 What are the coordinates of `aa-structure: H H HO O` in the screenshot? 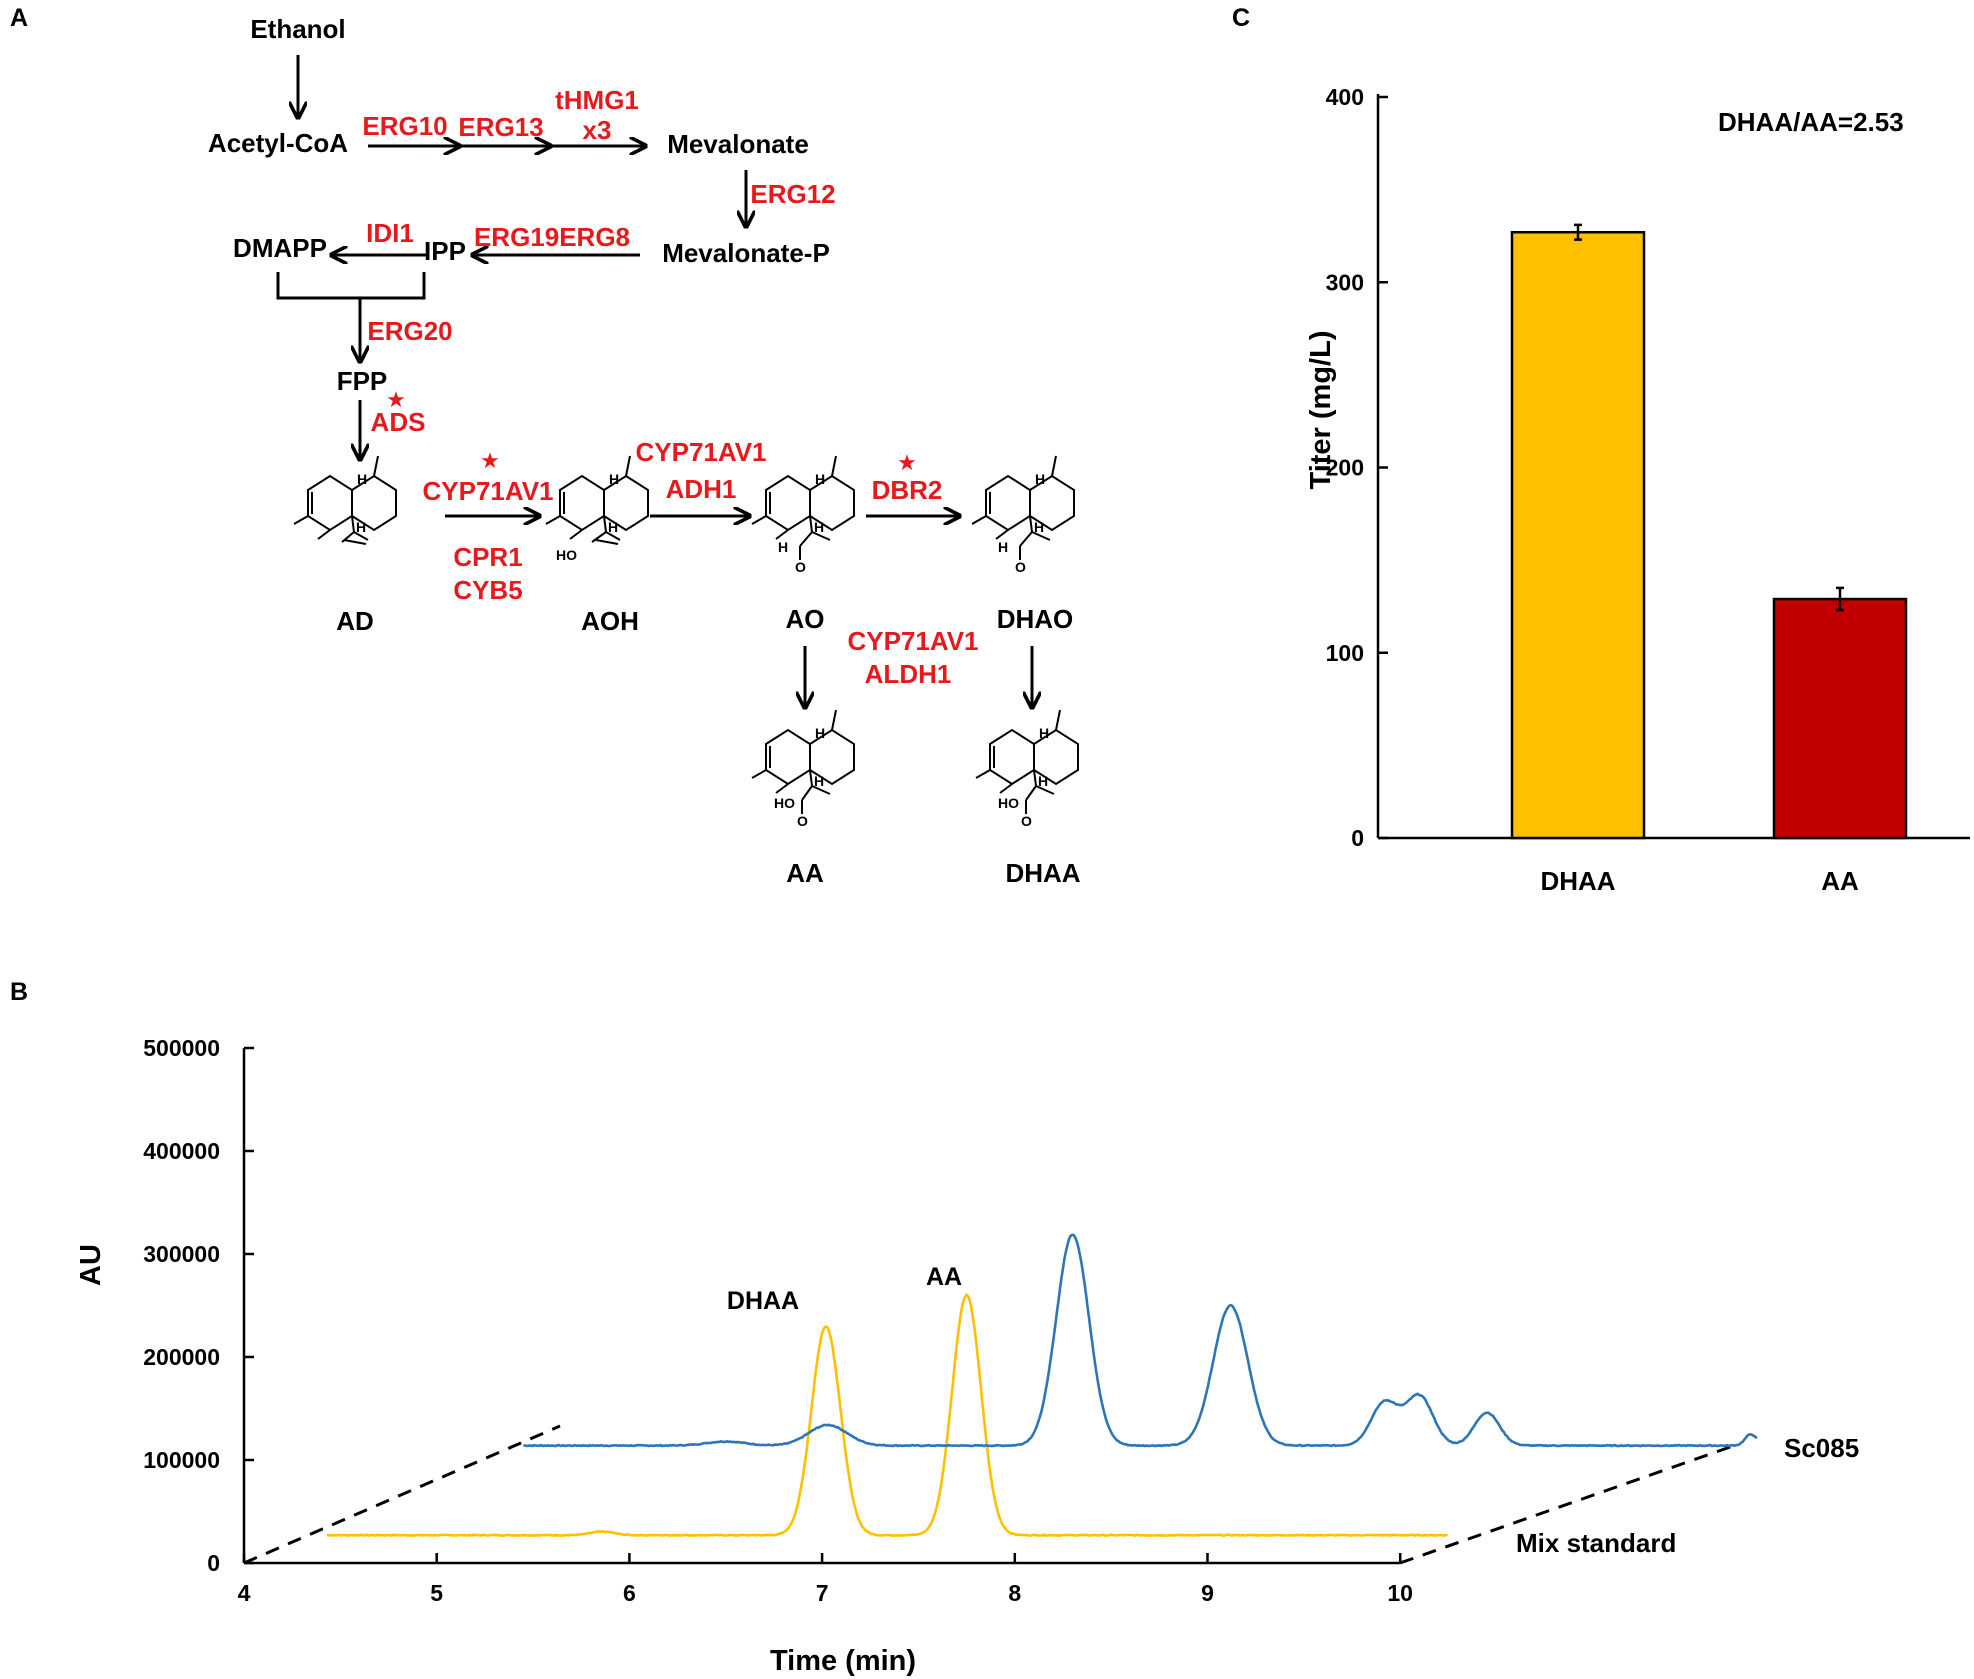 It's located at (803, 769).